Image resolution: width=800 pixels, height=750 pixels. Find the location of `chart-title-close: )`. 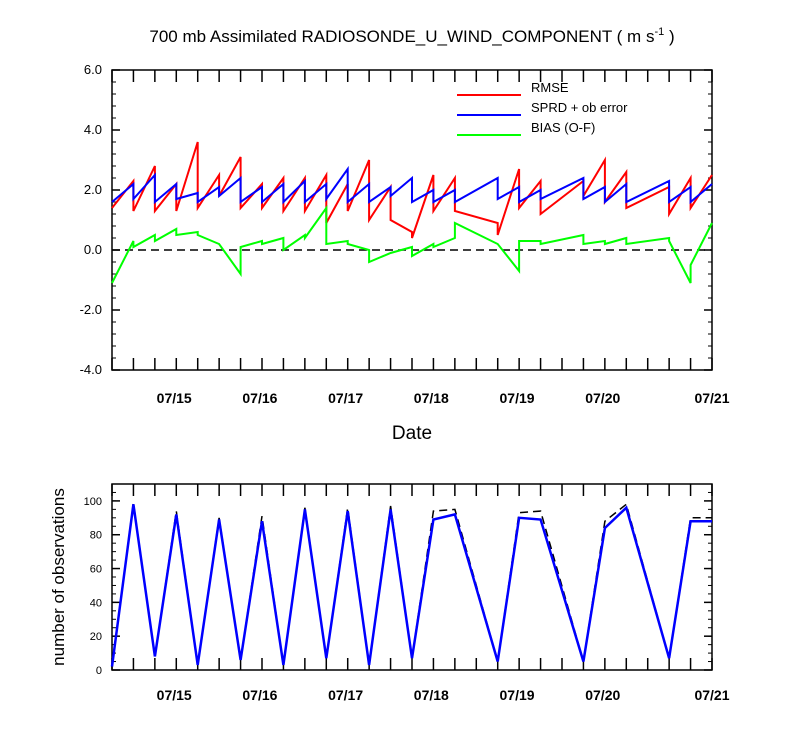

chart-title-close: ) is located at coordinates (669, 36).